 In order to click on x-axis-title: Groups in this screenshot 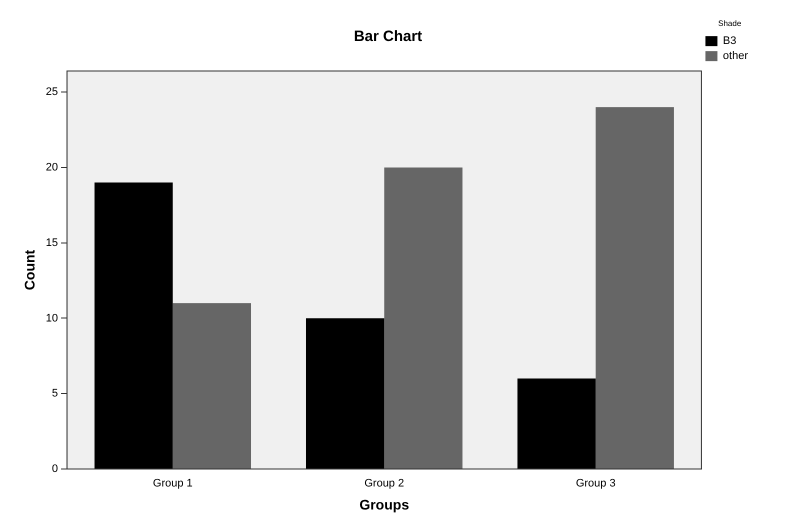, I will do `click(384, 504)`.